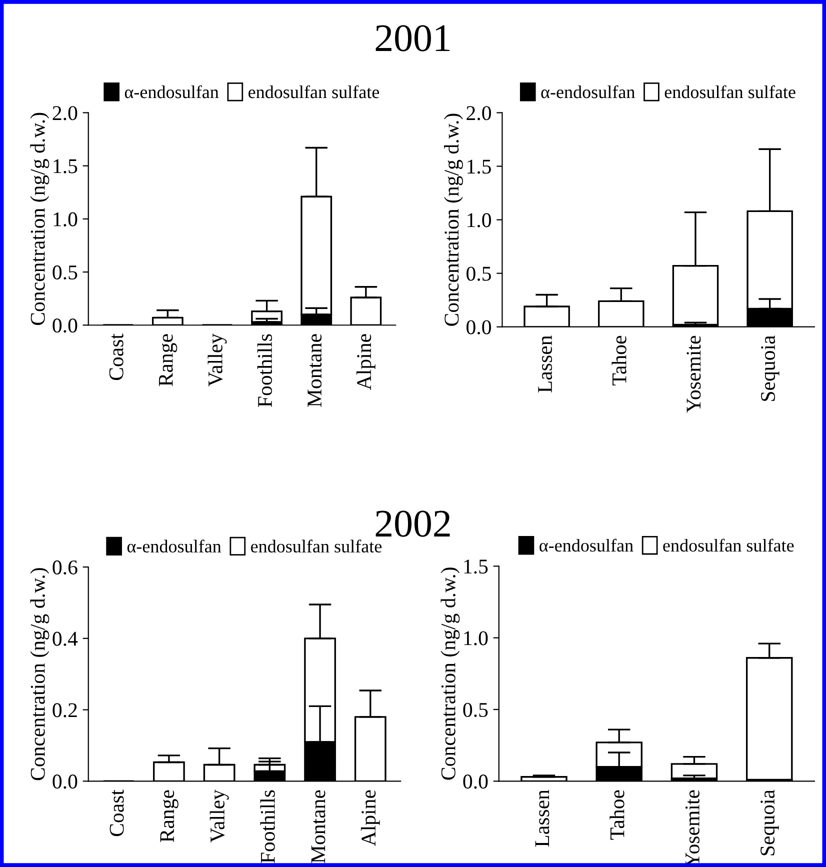 The width and height of the screenshot is (826, 867). What do you see at coordinates (413, 38) in the screenshot?
I see `chart-title: 2001` at bounding box center [413, 38].